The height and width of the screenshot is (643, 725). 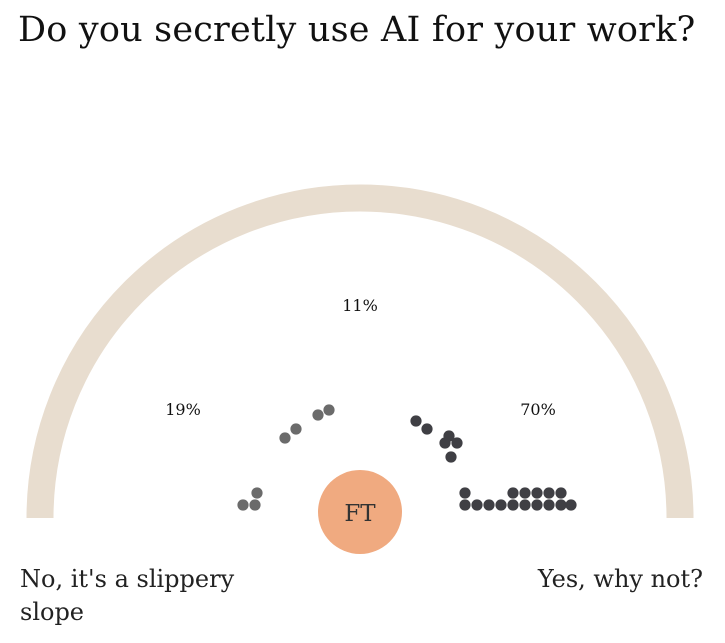 I want to click on ft-logo-text: FT, so click(x=360, y=514).